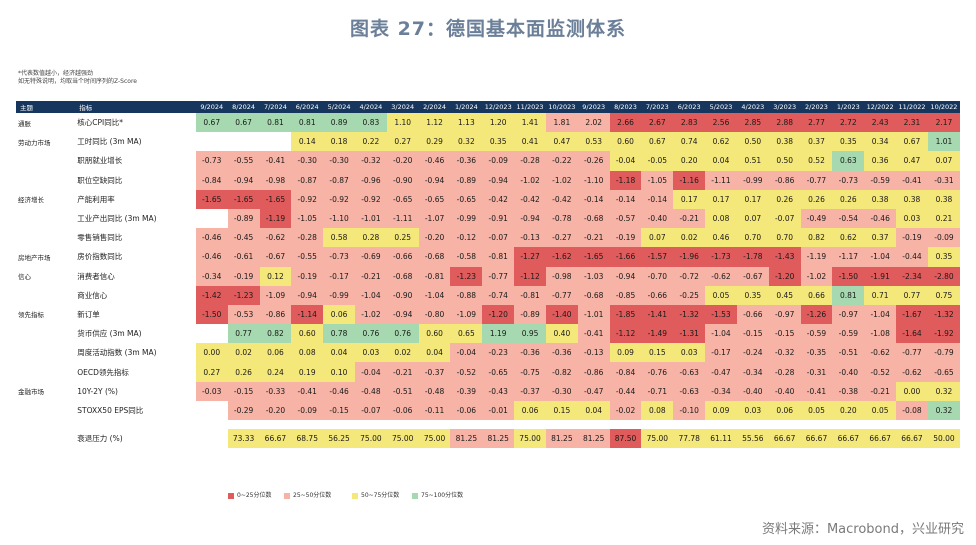  I want to click on value-cell: -0.68, so click(593, 218).